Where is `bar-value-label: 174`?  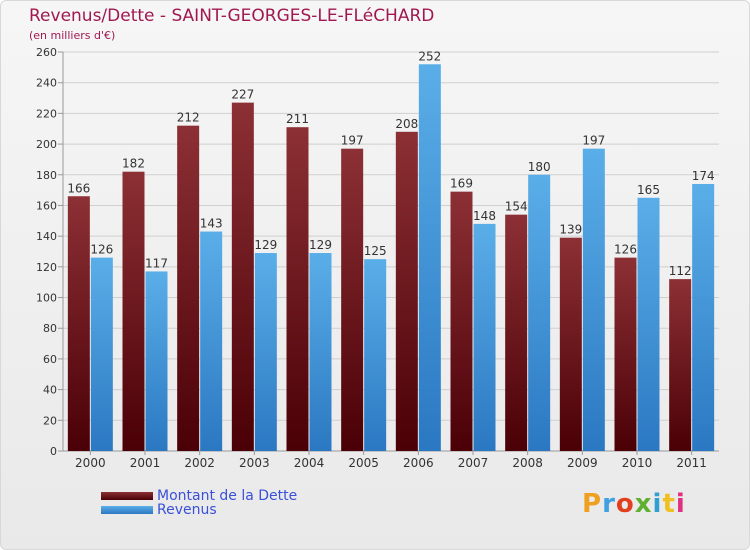
bar-value-label: 174 is located at coordinates (703, 176).